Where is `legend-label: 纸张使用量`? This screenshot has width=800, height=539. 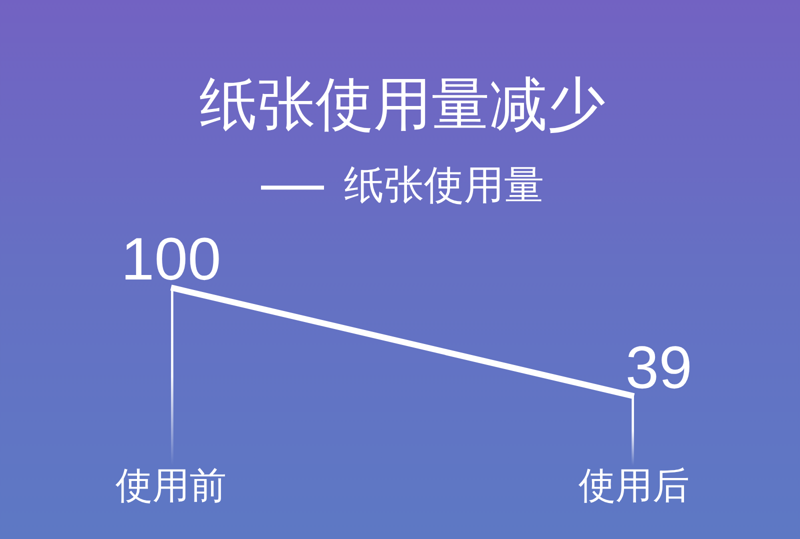
legend-label: 纸张使用量 is located at coordinates (444, 186).